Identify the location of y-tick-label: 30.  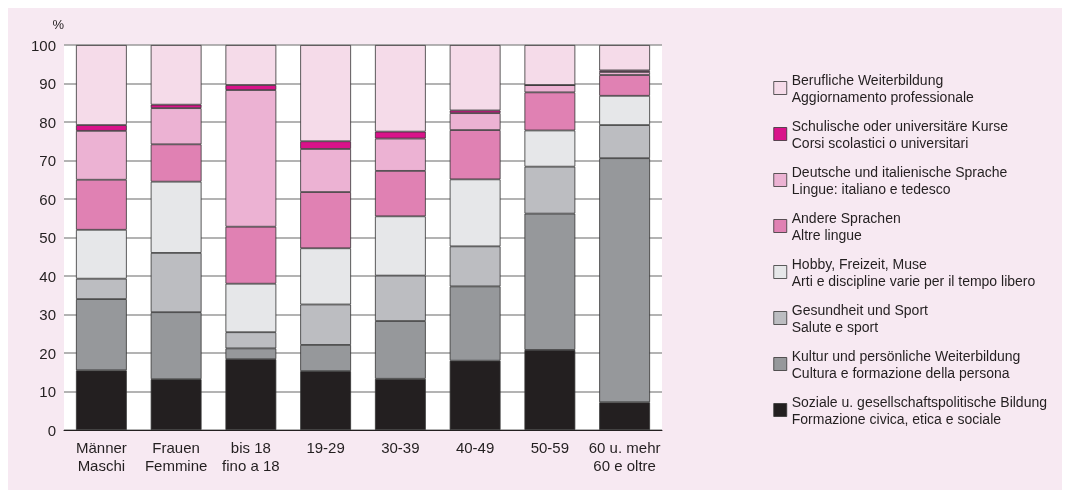
(47, 314).